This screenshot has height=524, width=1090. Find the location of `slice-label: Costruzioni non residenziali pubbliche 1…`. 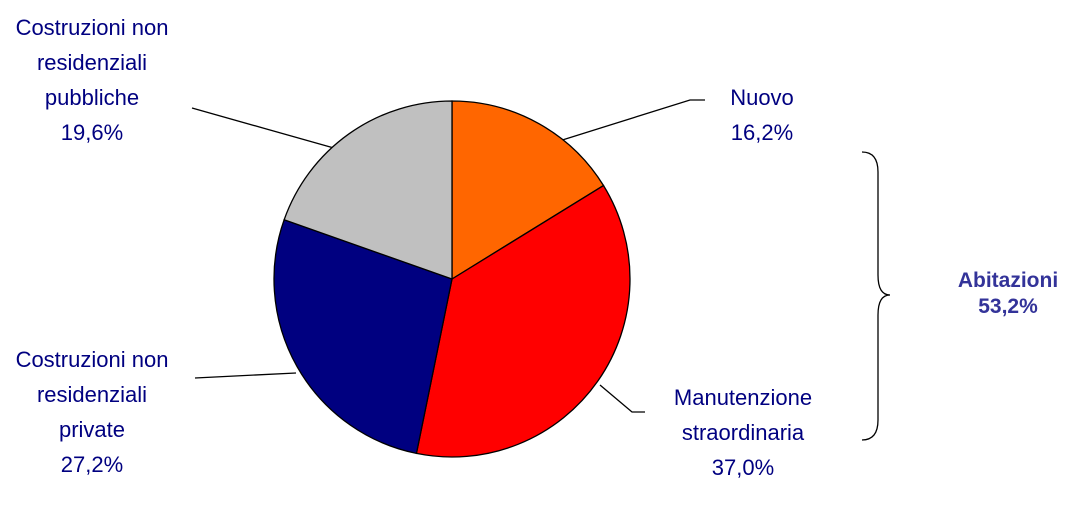

slice-label: Costruzioni non residenziali pubbliche 1… is located at coordinates (92, 80).